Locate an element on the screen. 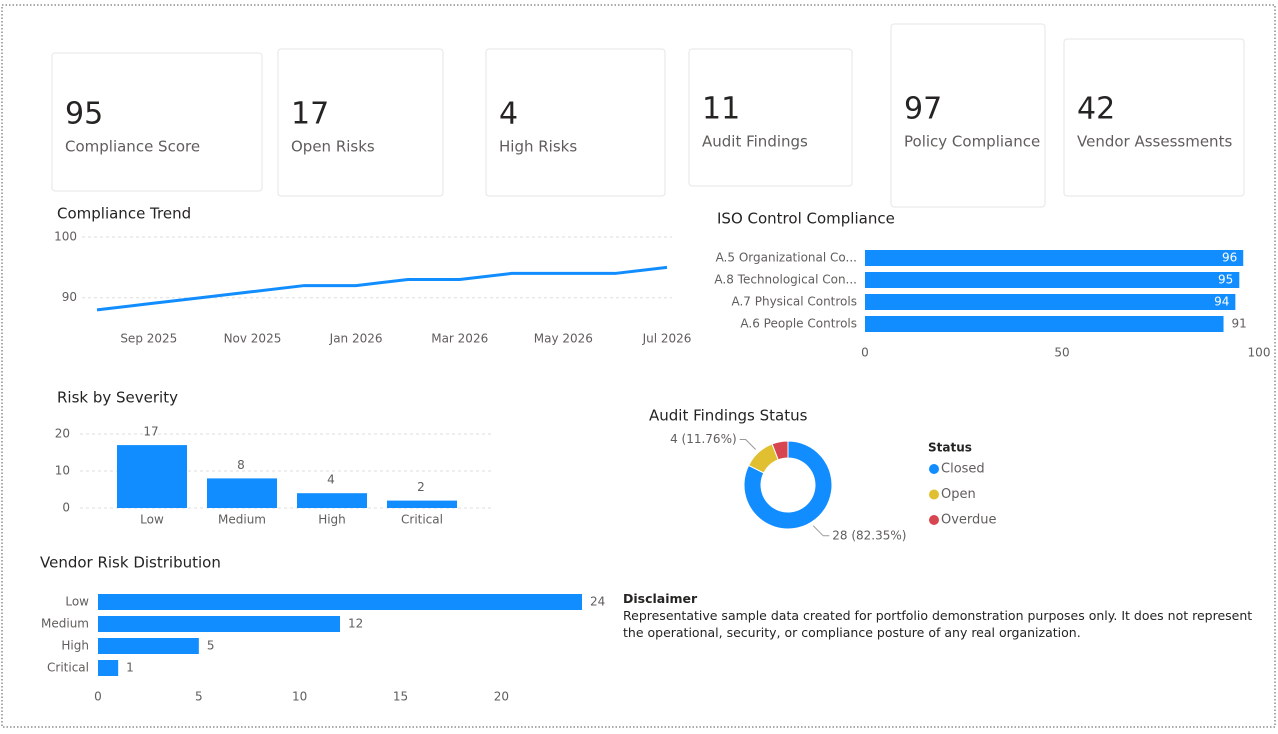 The image size is (1278, 734). x-tick-label: Medium is located at coordinates (242, 520).